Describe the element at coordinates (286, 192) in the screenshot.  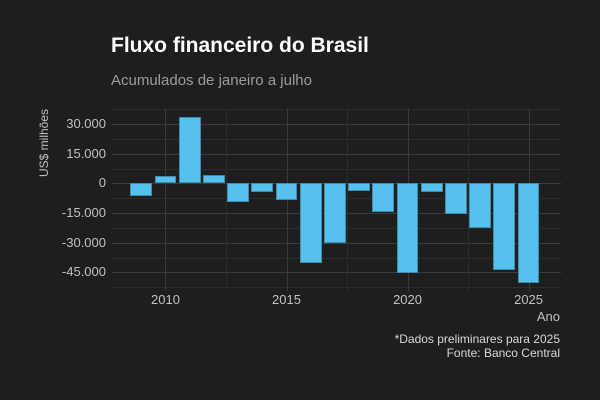
I see `bar-2015` at that location.